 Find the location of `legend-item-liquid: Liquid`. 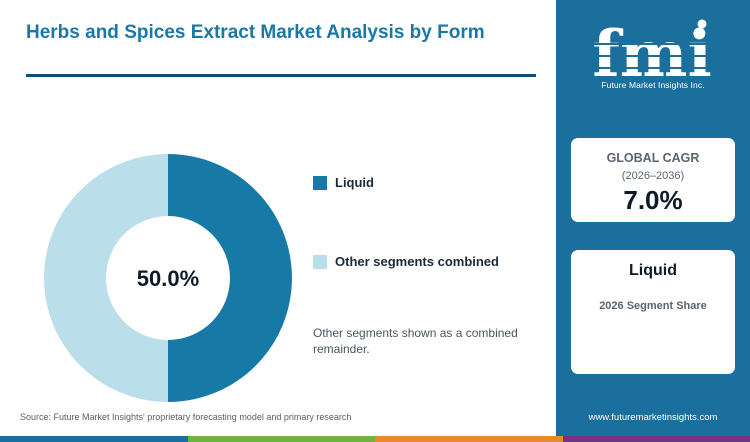

legend-item-liquid: Liquid is located at coordinates (343, 182).